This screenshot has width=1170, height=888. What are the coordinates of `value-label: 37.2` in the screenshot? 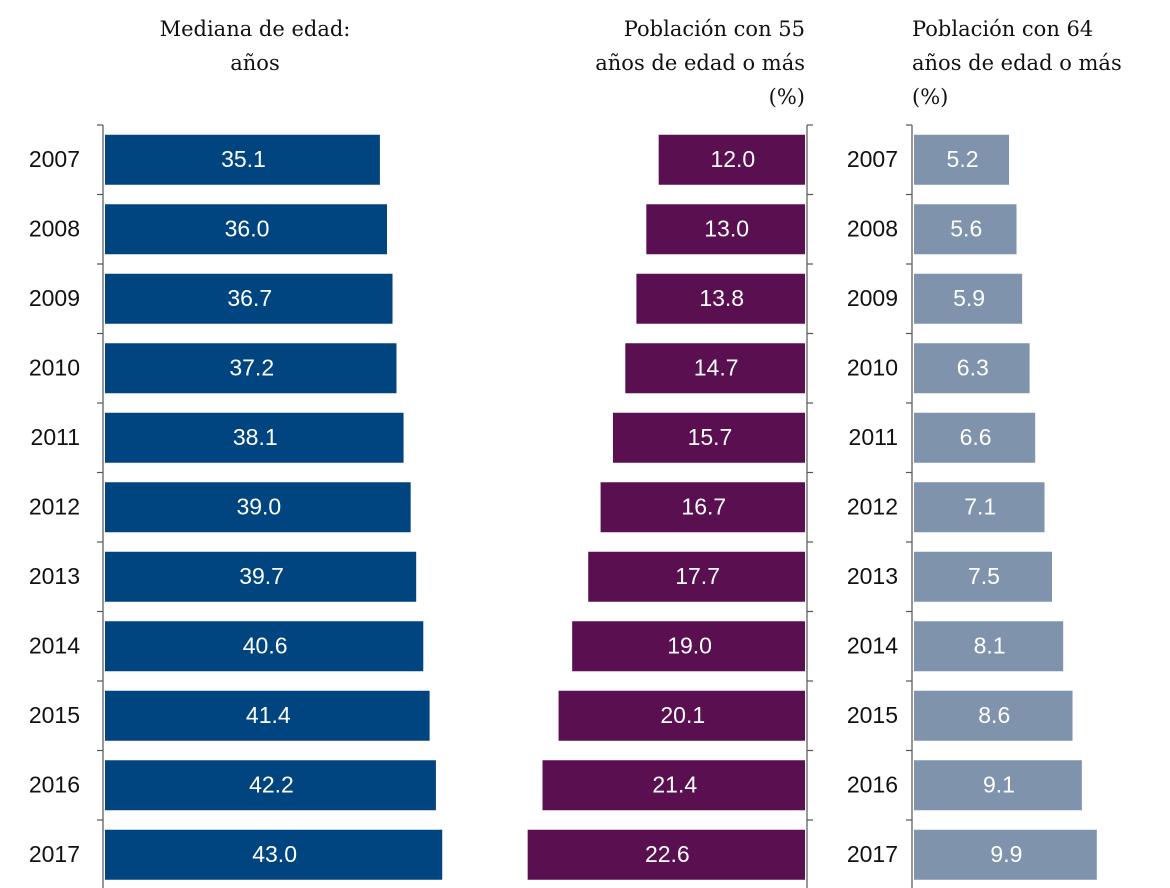 It's located at (251, 367).